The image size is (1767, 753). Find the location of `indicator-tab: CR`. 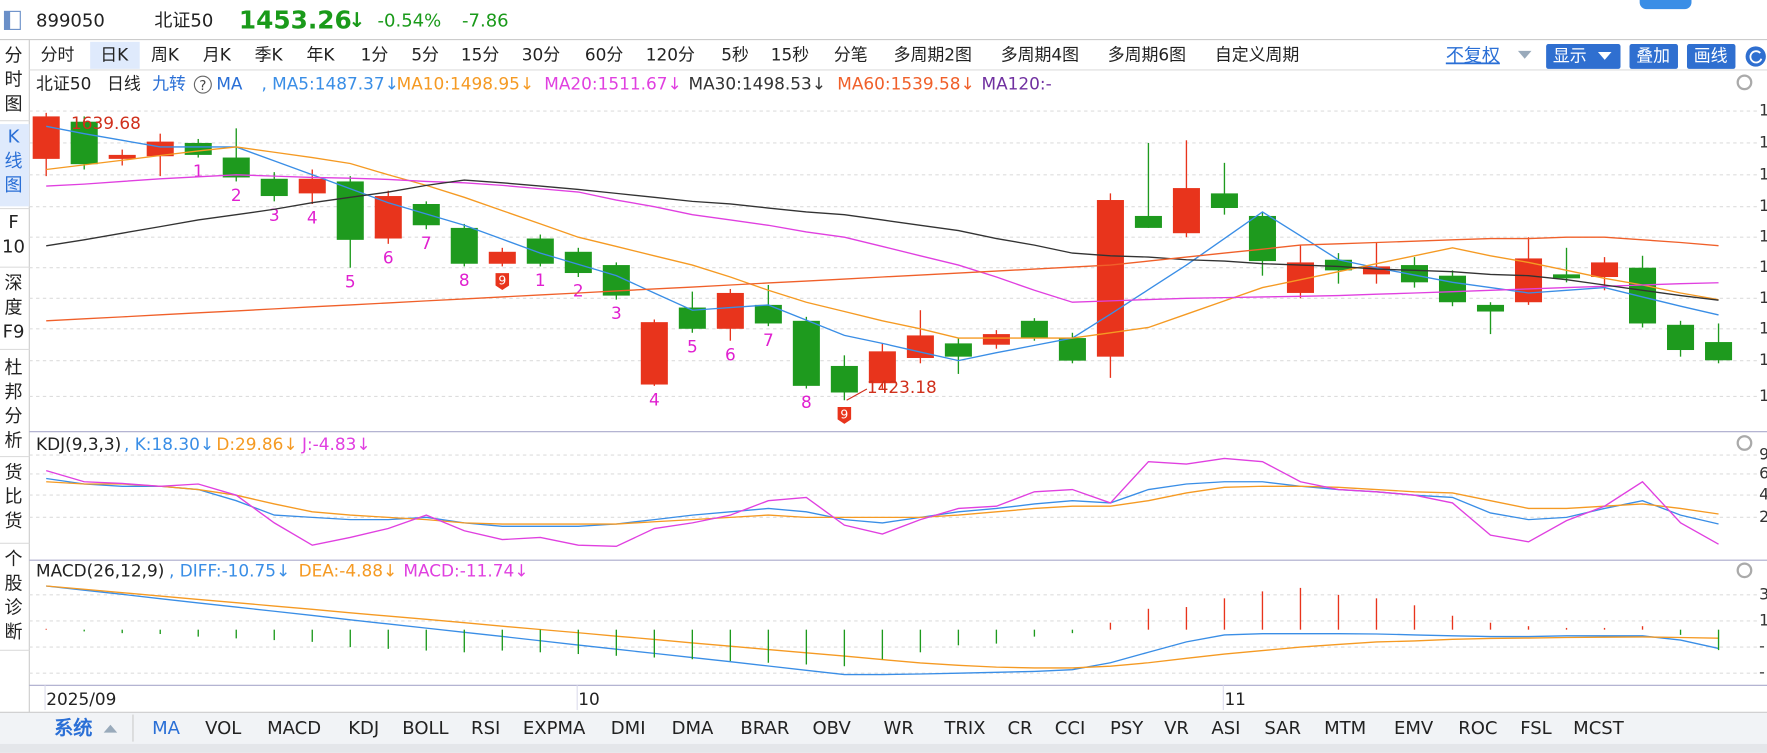

indicator-tab: CR is located at coordinates (1019, 728).